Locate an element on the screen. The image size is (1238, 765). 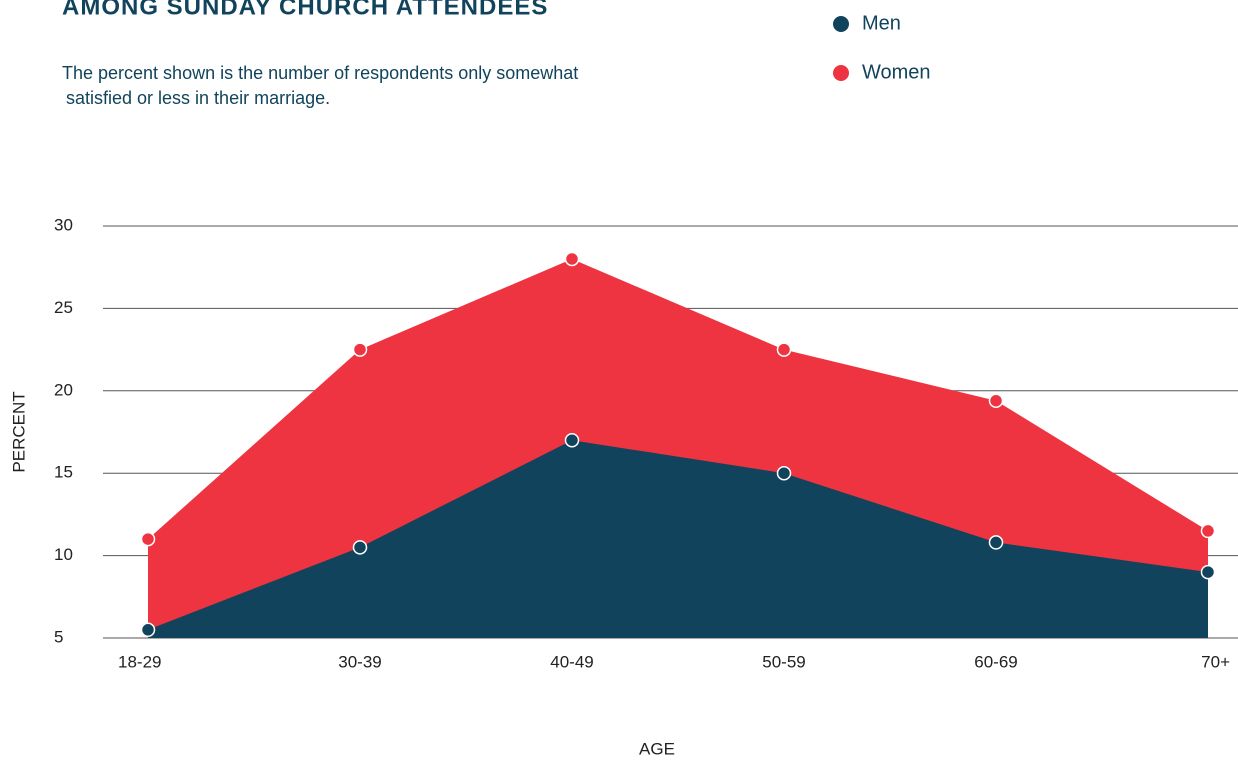
x-axis-label: AGE is located at coordinates (657, 748).